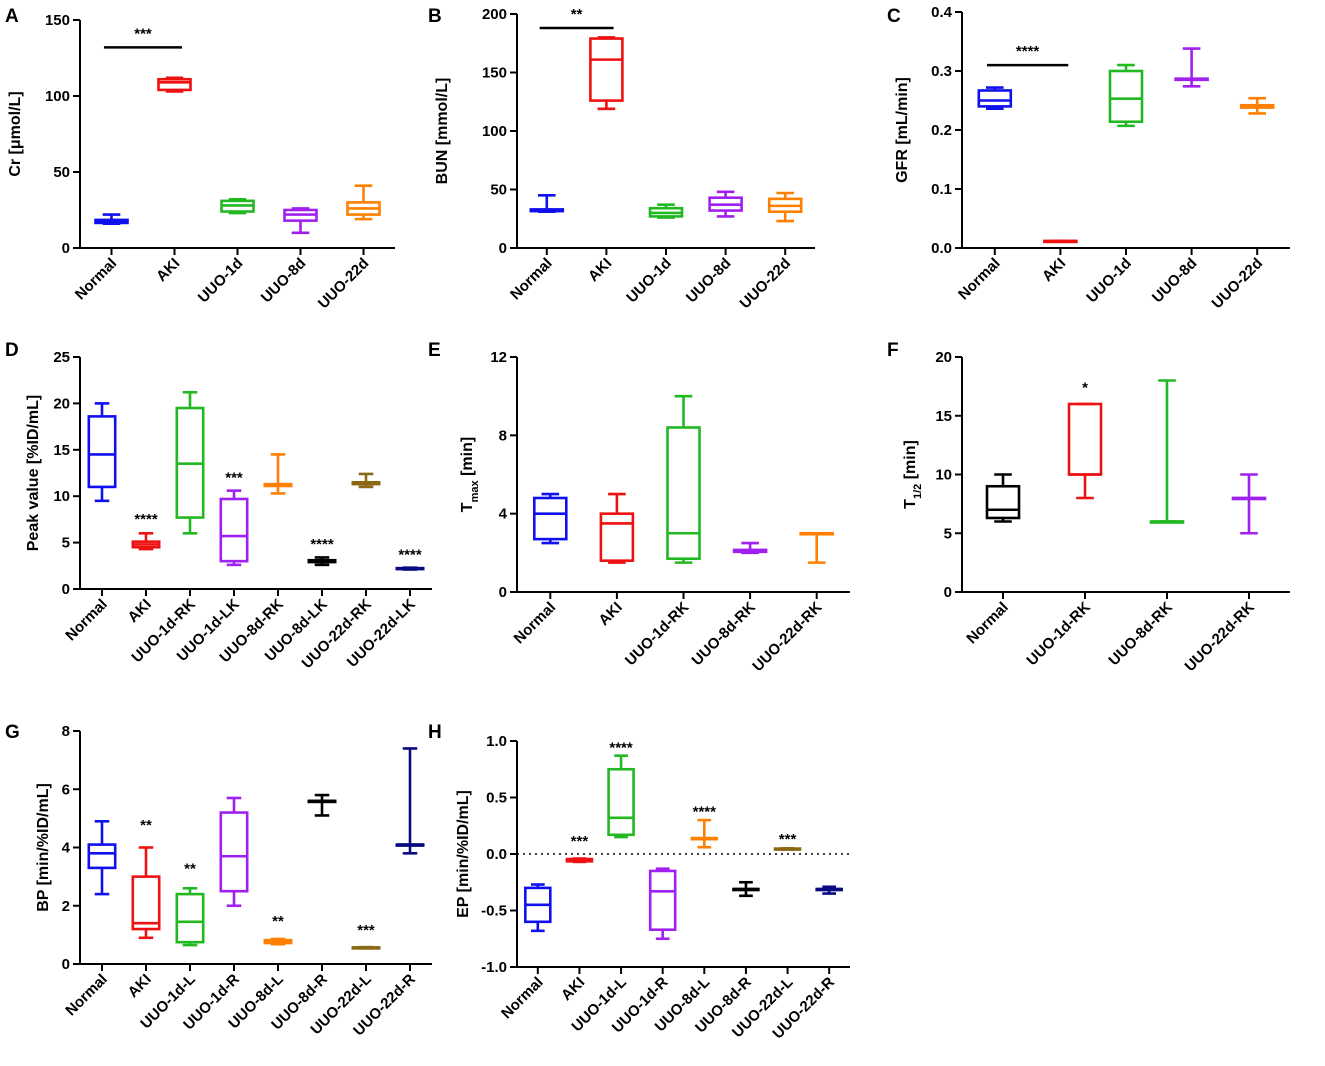 The width and height of the screenshot is (1325, 1066). What do you see at coordinates (475, 491) in the screenshot?
I see `y-axis-label-sub: max` at bounding box center [475, 491].